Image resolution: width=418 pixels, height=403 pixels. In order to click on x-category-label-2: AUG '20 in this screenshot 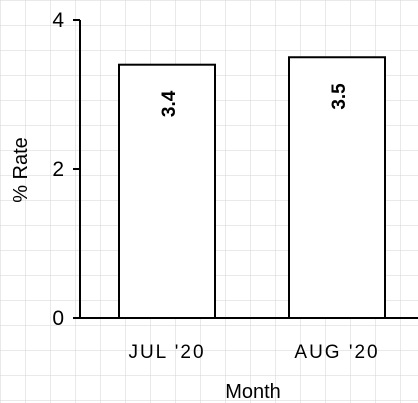, I will do `click(336, 352)`.